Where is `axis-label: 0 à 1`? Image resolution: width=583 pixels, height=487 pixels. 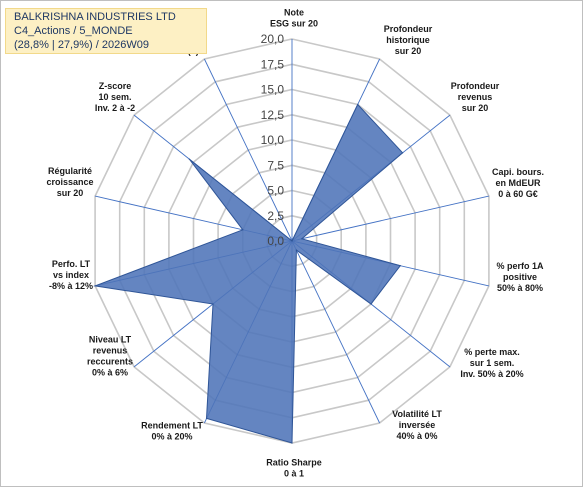
axis-label: 0 à 1 is located at coordinates (294, 474).